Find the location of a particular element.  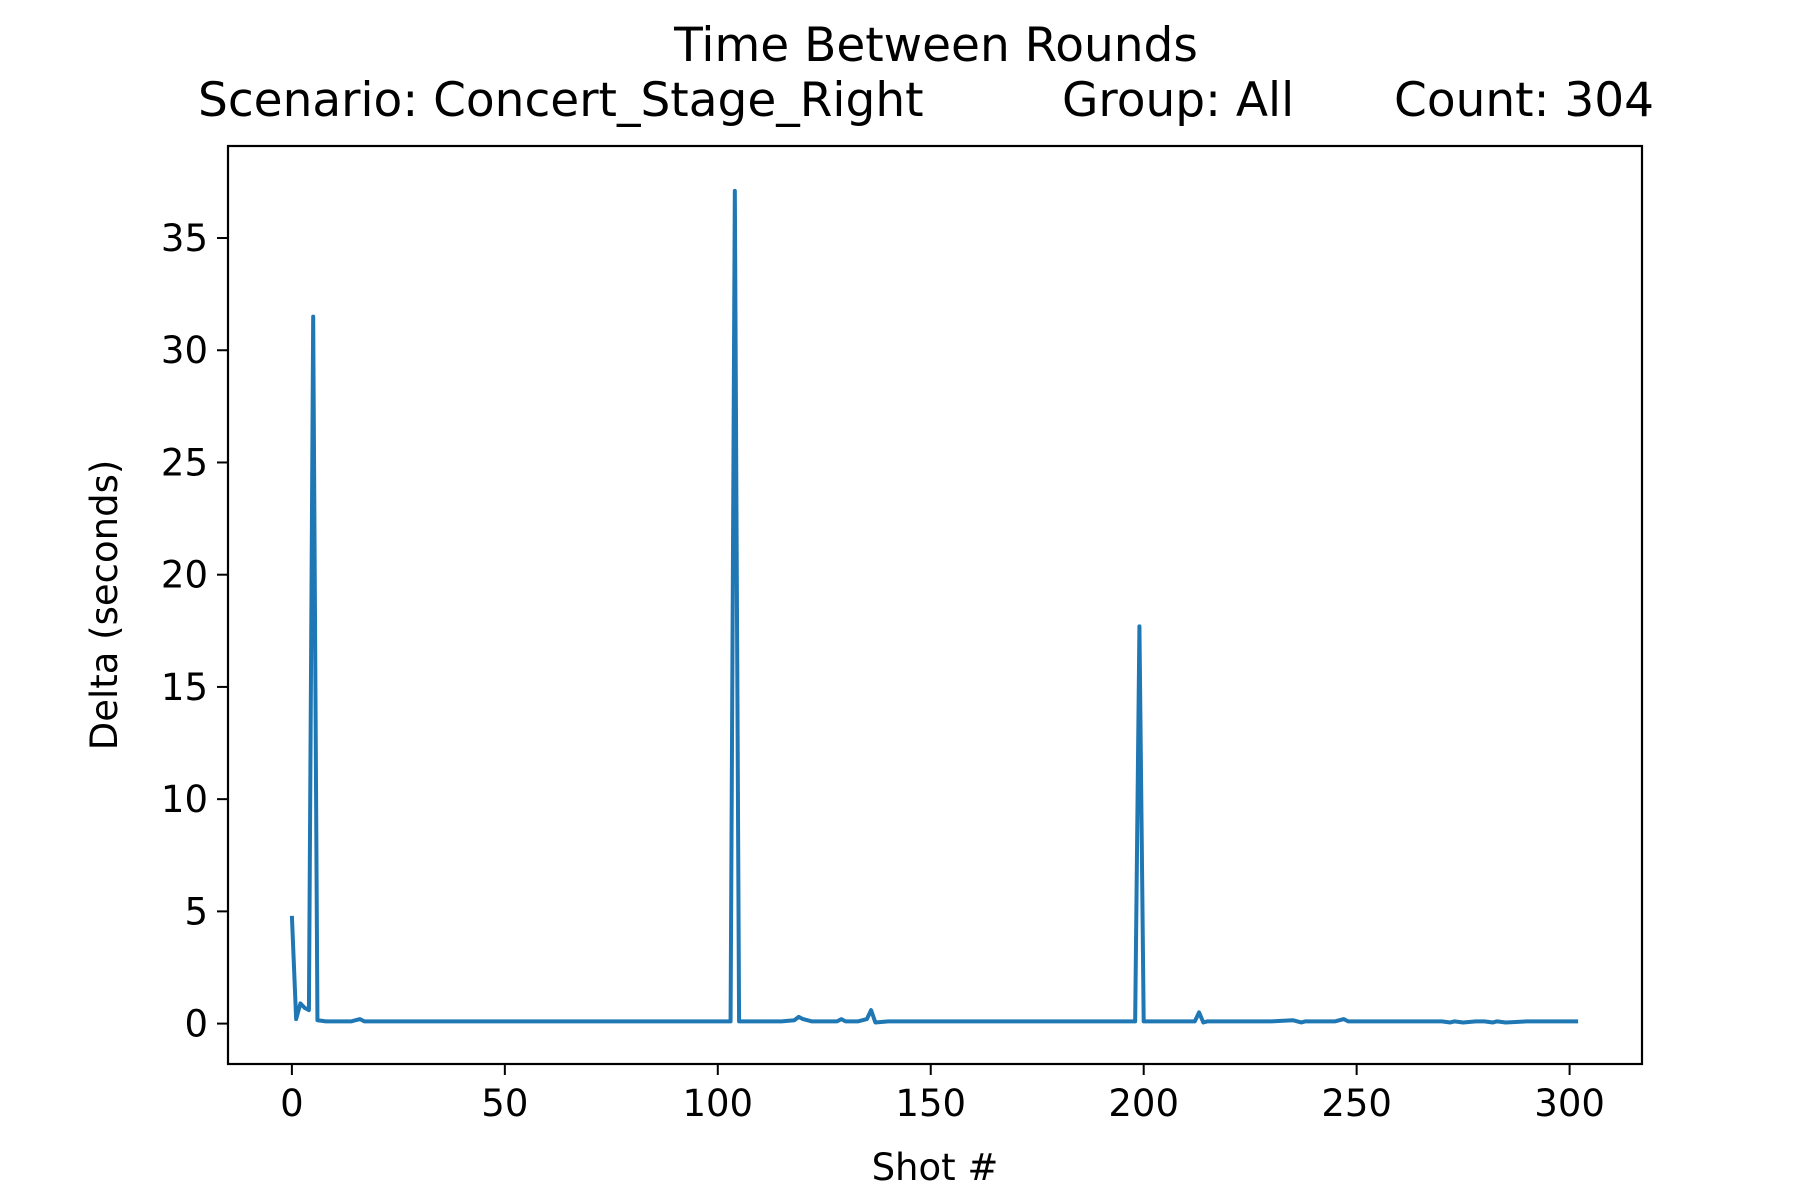

y-tick-label: 20 is located at coordinates (184, 575).